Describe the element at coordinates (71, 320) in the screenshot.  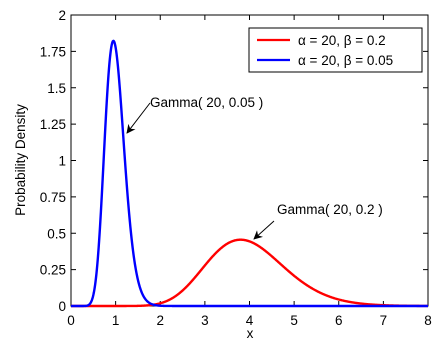
I see `x-tick-label: 0` at that location.